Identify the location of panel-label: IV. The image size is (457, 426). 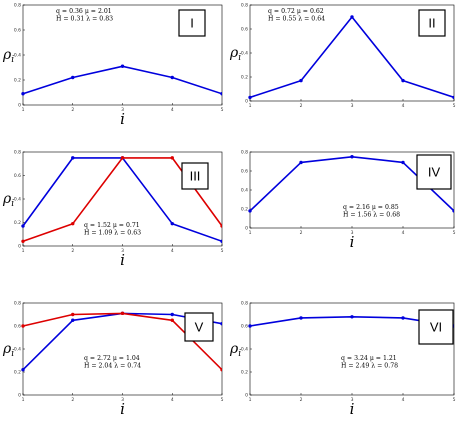
(434, 172).